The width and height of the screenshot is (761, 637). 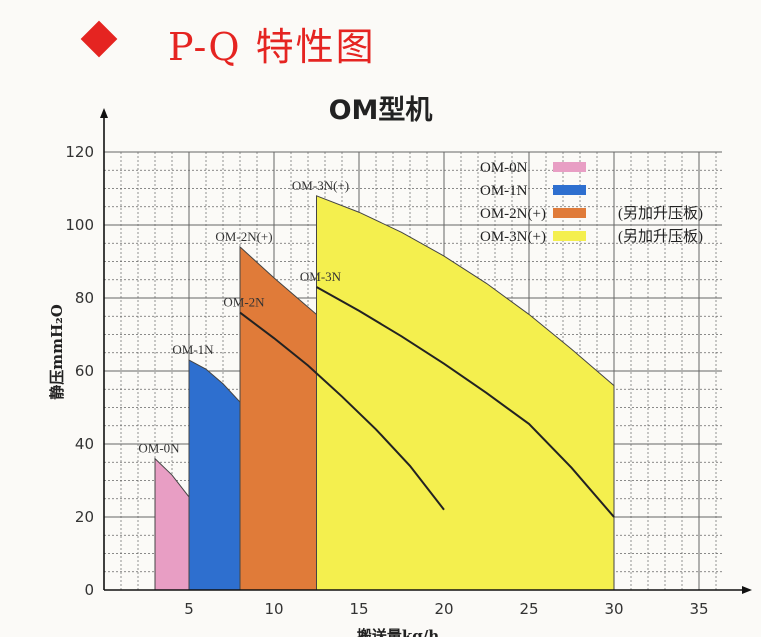 I want to click on y-axis-label: 静压mmH₂O, so click(x=57, y=352).